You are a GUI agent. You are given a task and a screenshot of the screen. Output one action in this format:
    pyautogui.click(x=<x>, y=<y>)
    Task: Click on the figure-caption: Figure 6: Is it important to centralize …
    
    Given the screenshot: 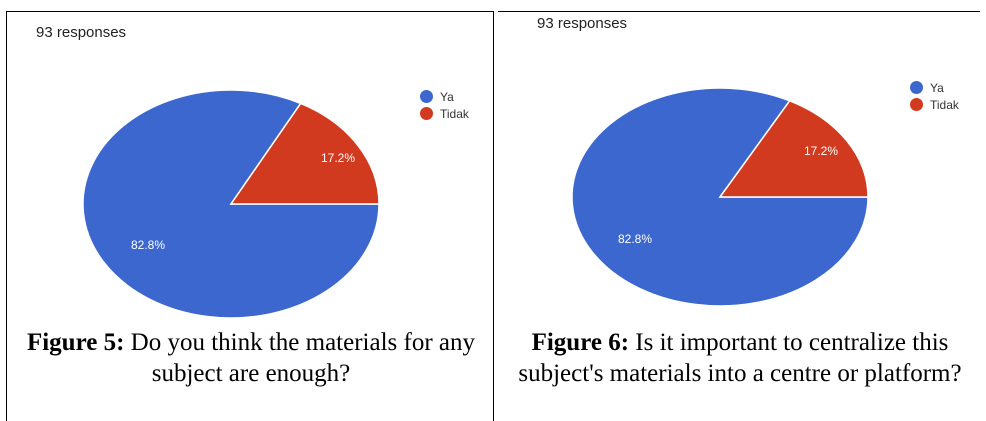 What is the action you would take?
    pyautogui.click(x=740, y=358)
    